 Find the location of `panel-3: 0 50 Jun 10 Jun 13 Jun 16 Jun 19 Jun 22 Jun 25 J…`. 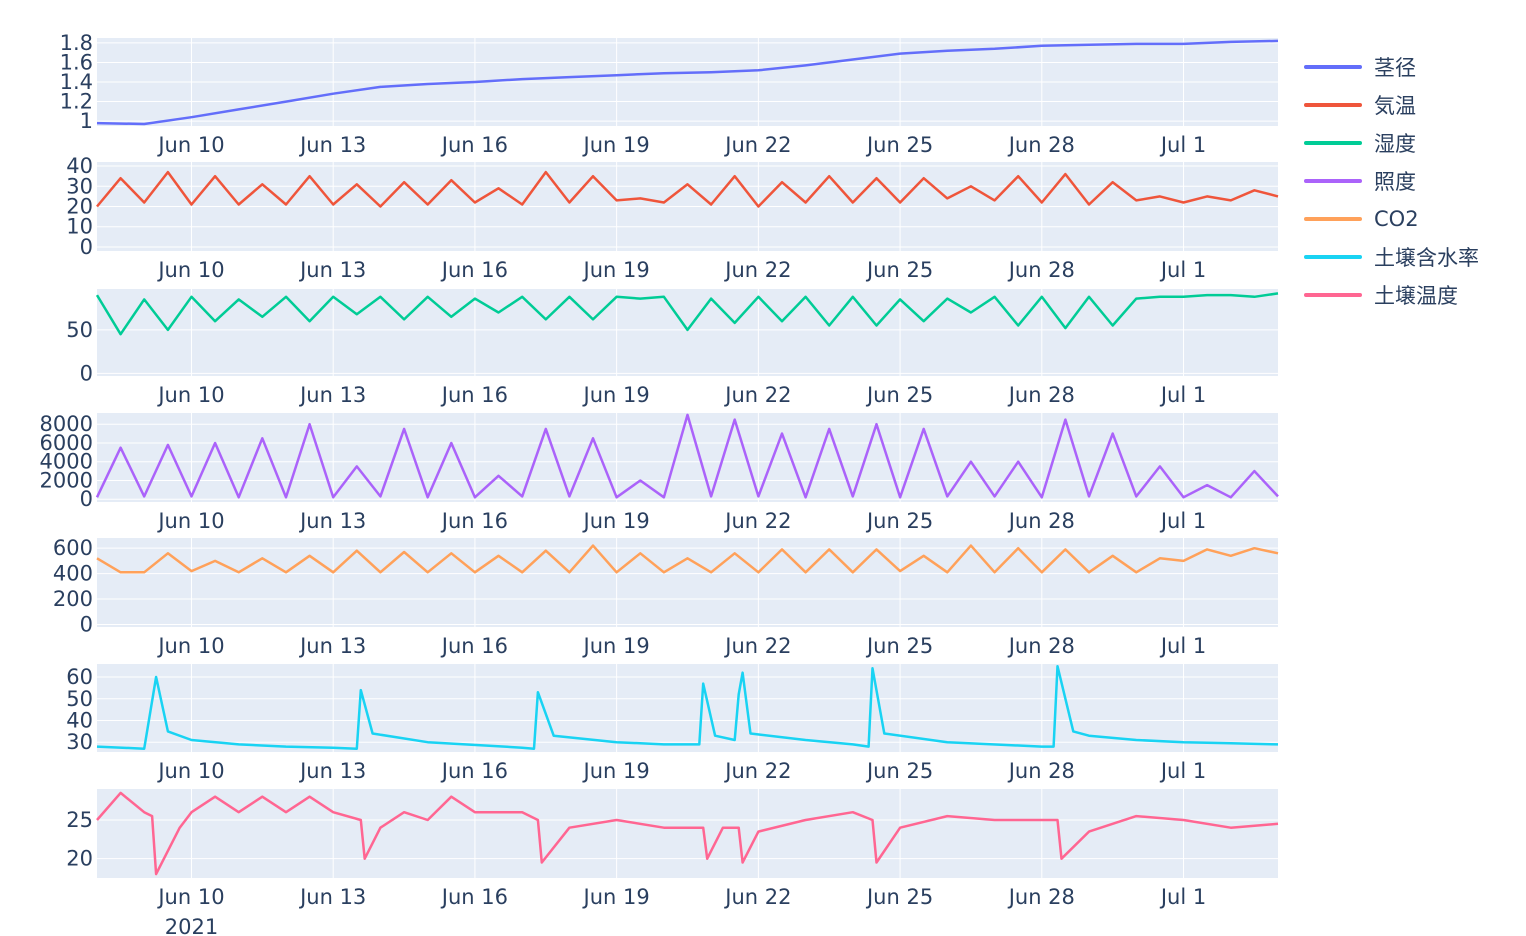

panel-3: 0 50 Jun 10 Jun 13 Jun 16 Jun 19 Jun 22 Jun 25 J… is located at coordinates (672, 363).